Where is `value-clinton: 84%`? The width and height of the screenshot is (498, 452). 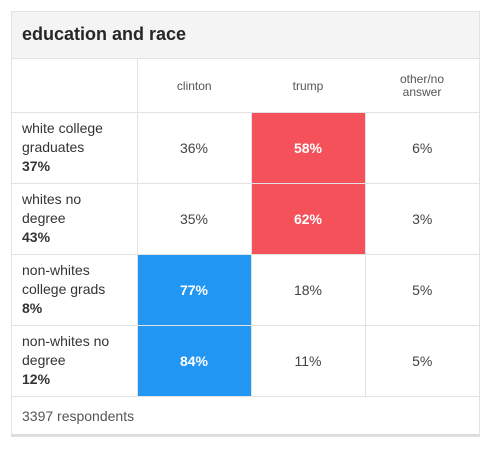 value-clinton: 84% is located at coordinates (194, 361).